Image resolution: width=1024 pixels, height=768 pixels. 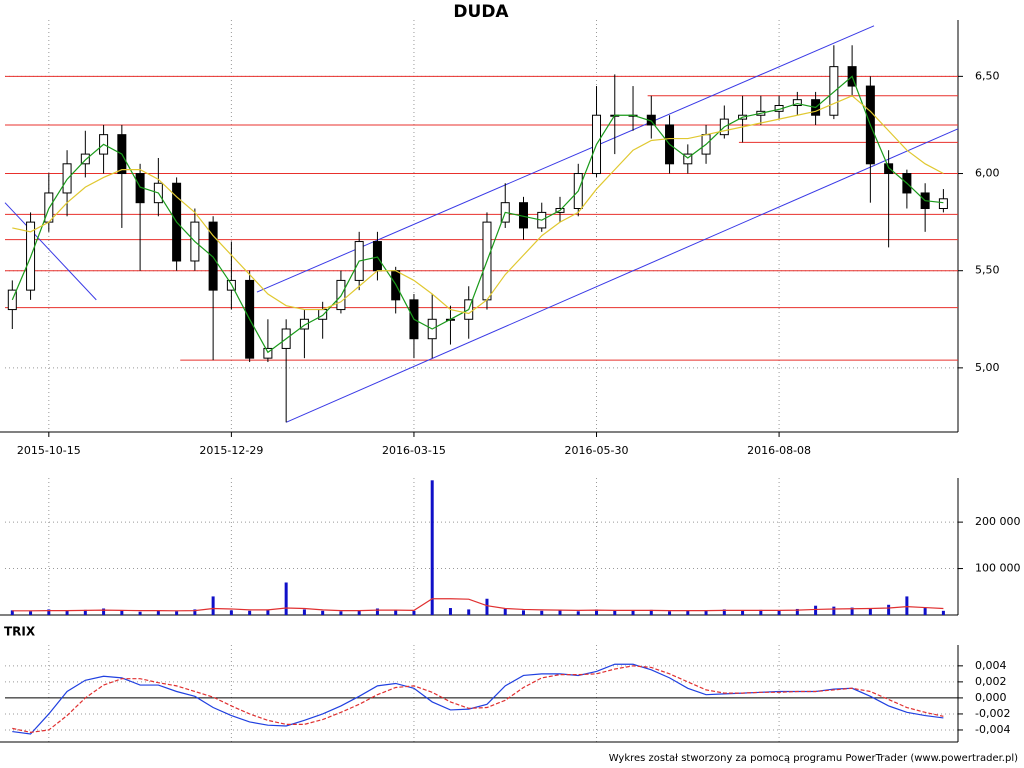 I want to click on trend-line, so click(x=50, y=251).